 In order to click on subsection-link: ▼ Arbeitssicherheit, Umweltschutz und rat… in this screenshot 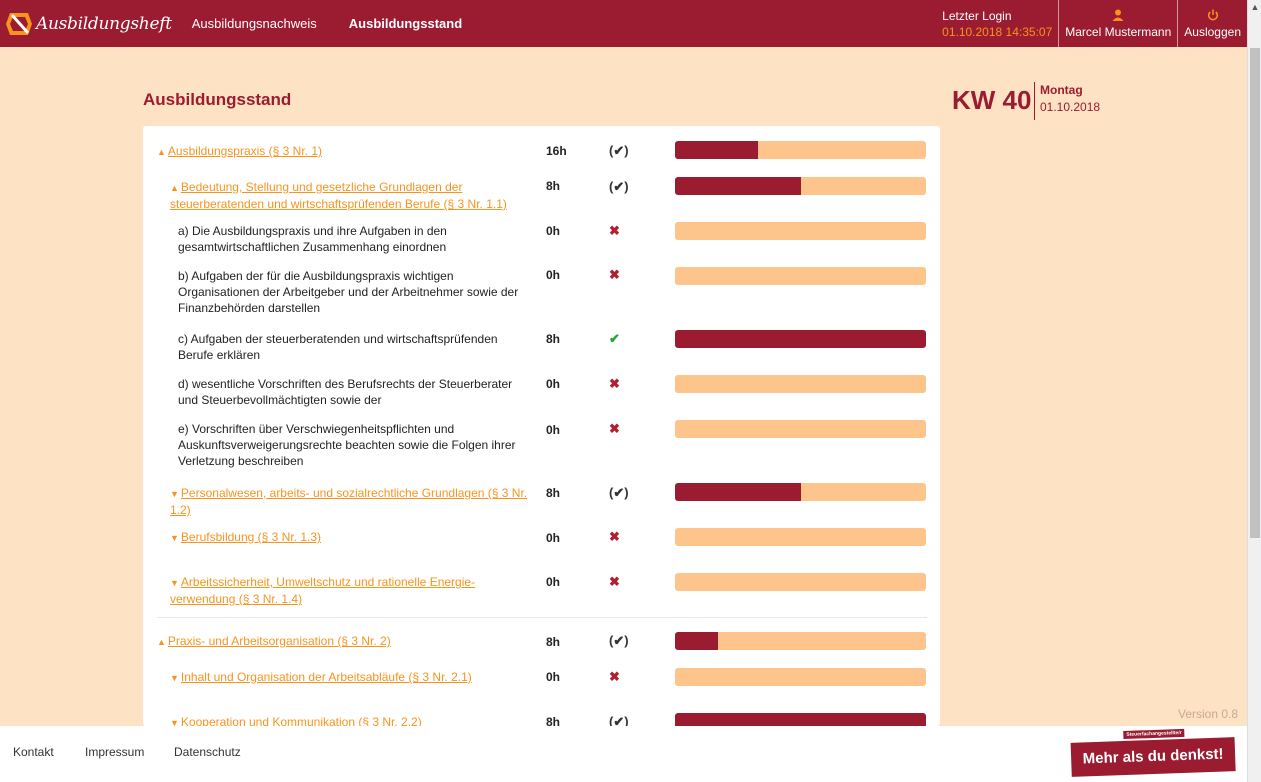, I will do `click(330, 590)`.